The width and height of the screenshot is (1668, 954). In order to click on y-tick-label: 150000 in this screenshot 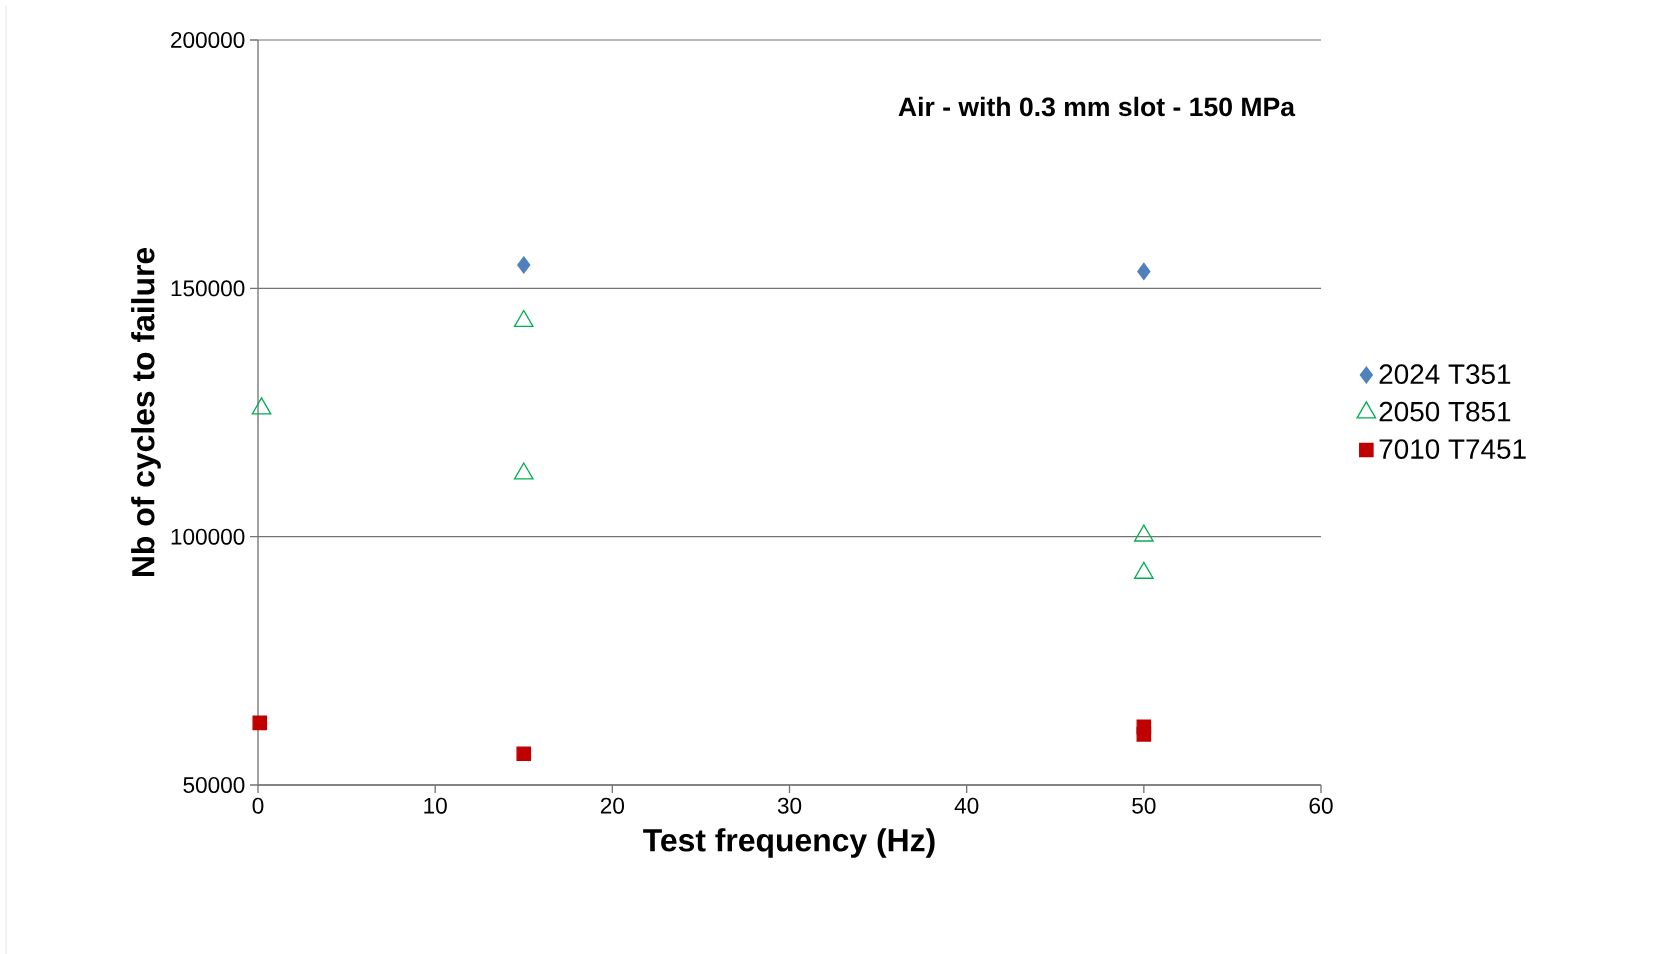, I will do `click(208, 288)`.